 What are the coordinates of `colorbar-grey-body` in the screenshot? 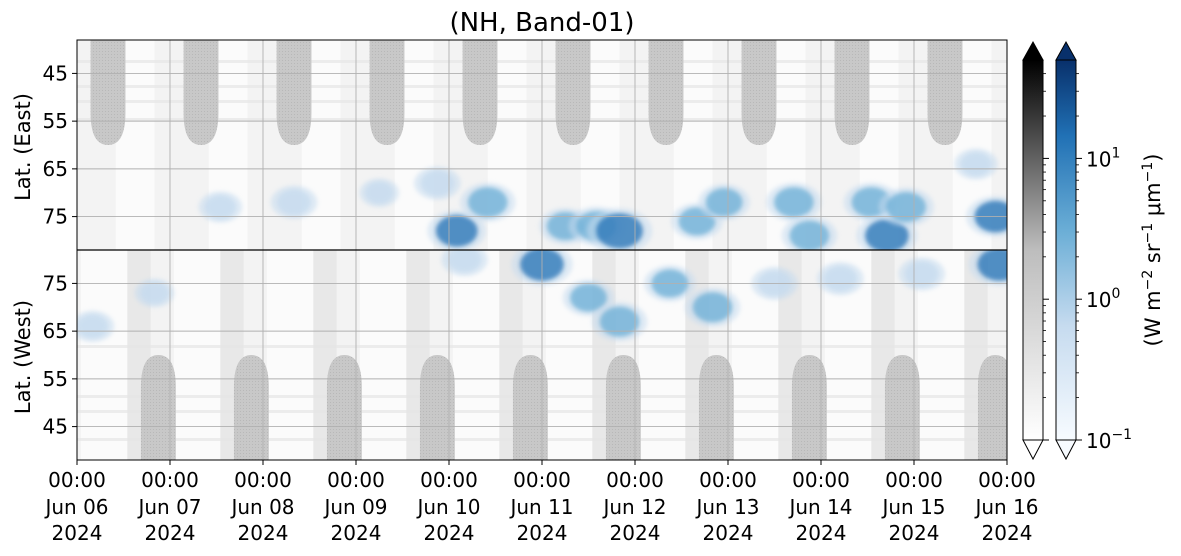 It's located at (1033, 250).